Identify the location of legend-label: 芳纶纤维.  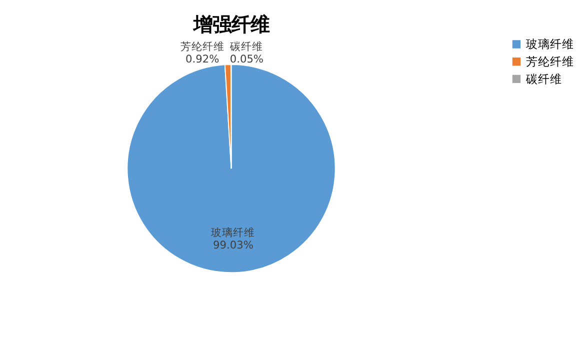
(550, 61).